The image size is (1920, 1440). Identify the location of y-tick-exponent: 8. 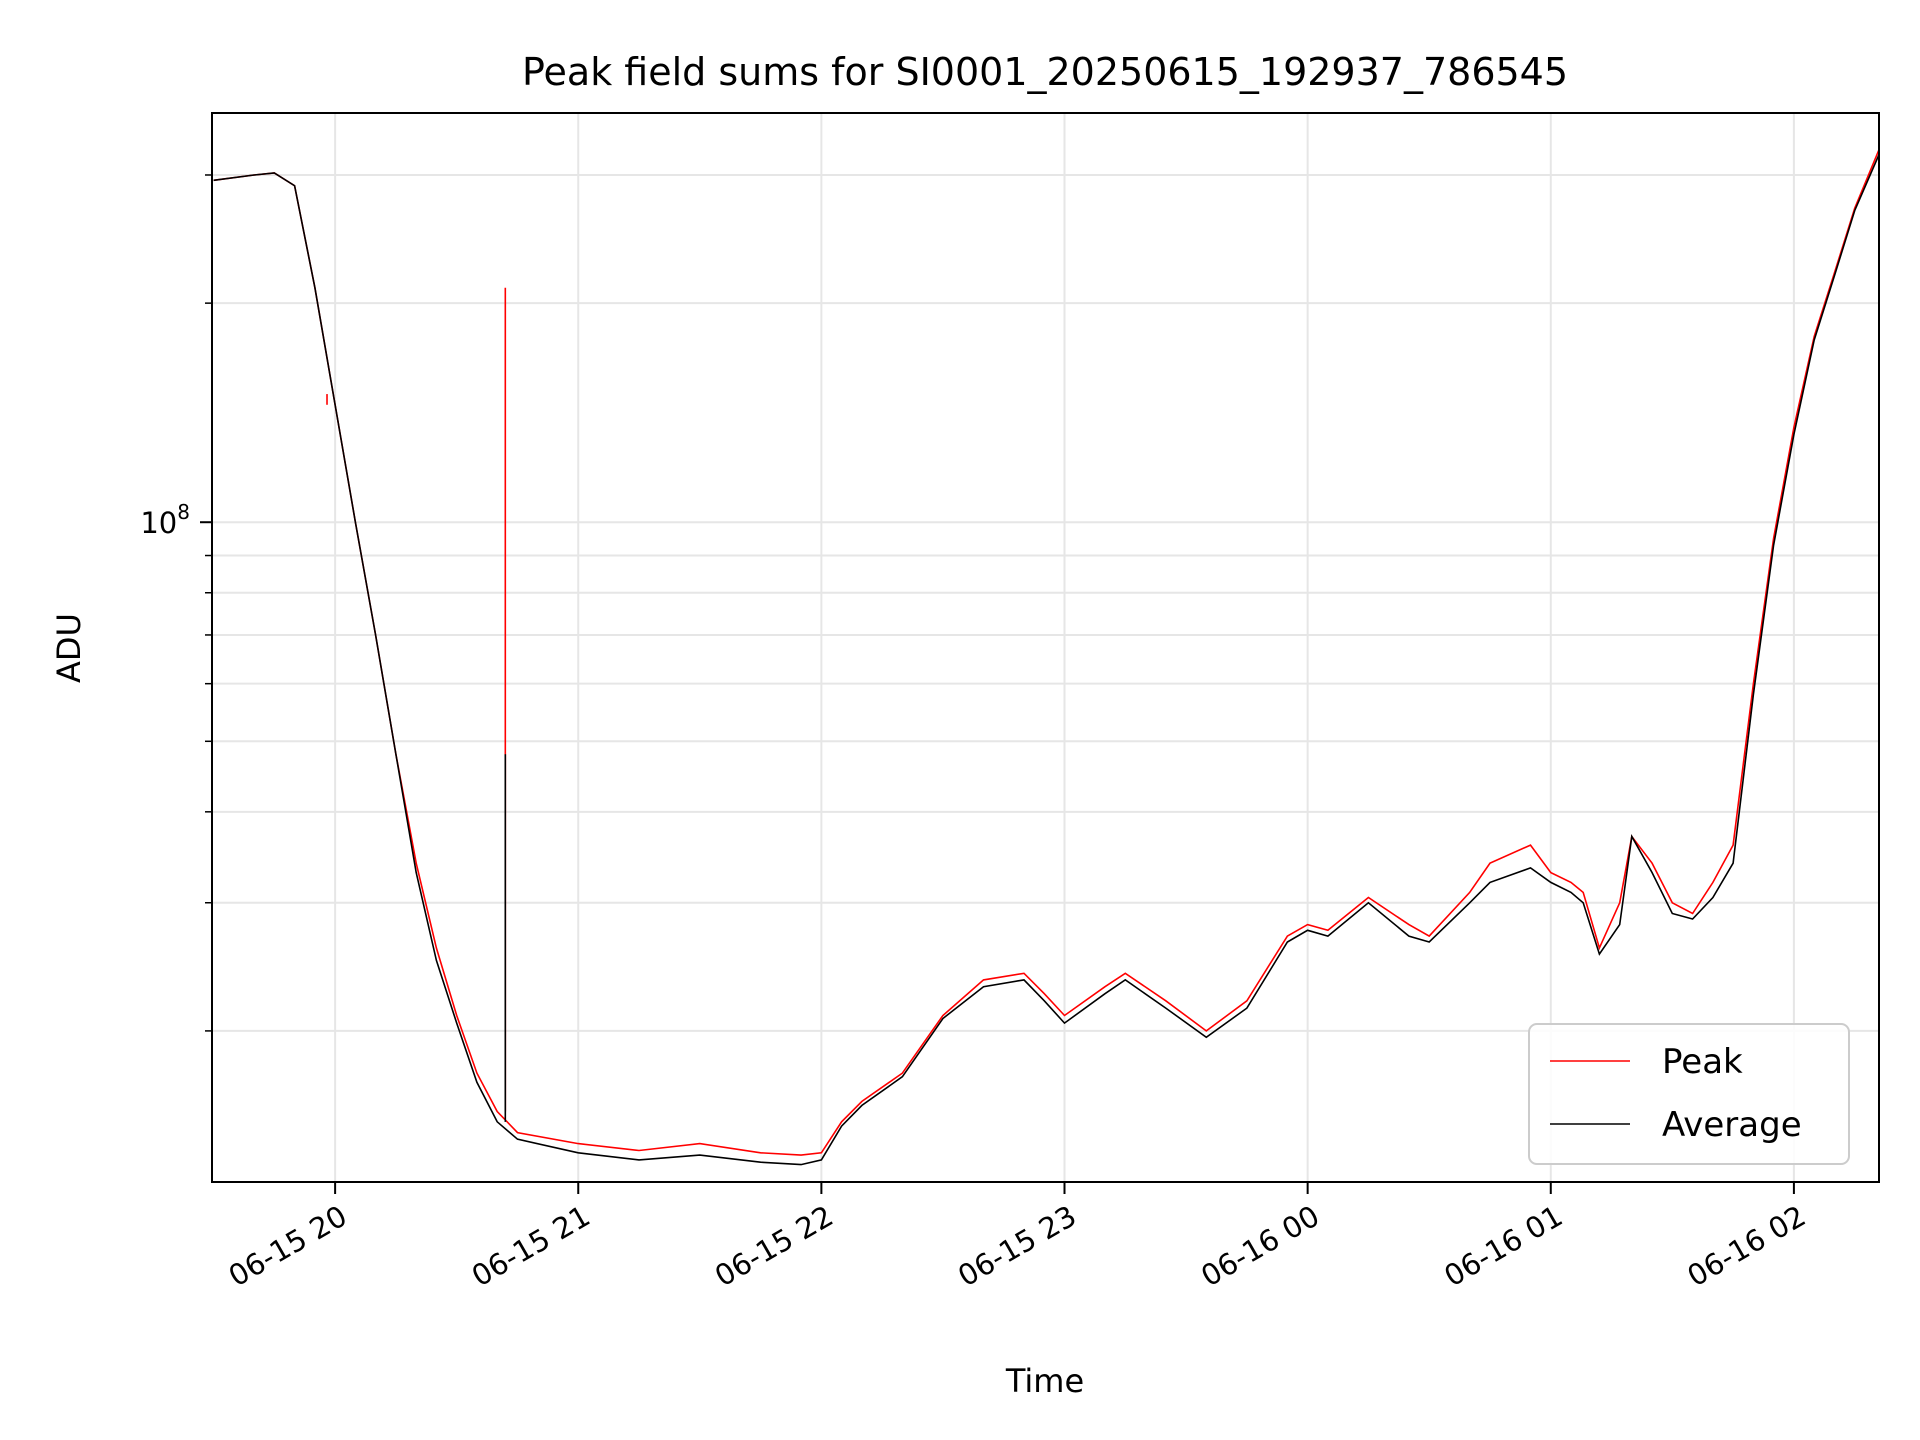
(183, 512).